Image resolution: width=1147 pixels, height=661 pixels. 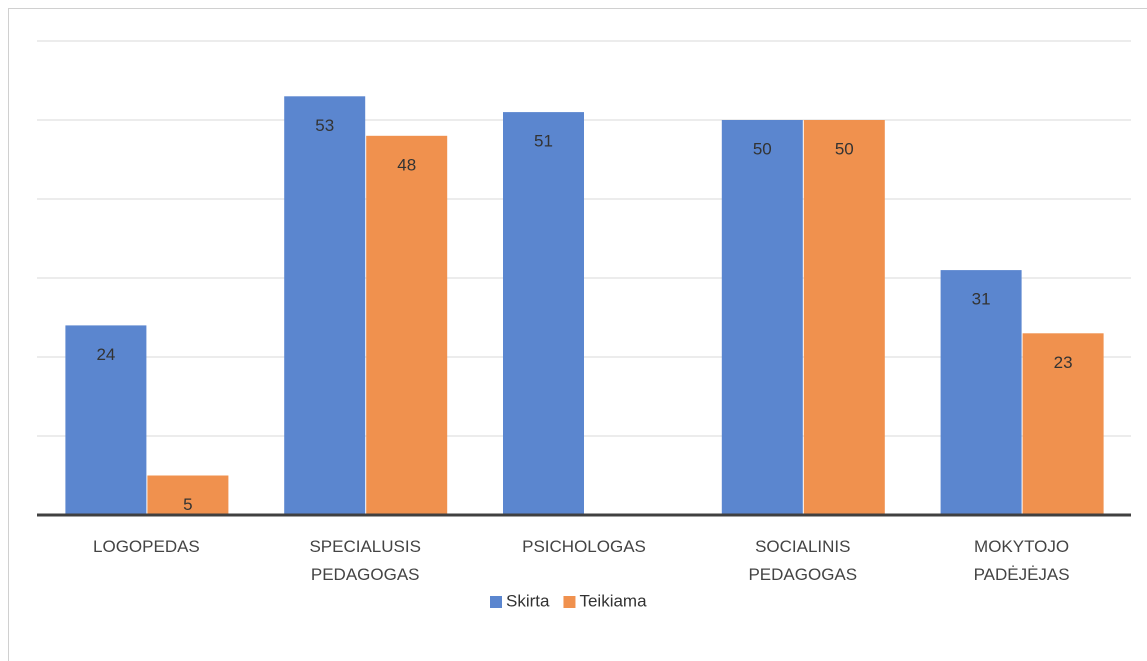 What do you see at coordinates (187, 504) in the screenshot?
I see `data-label: 5` at bounding box center [187, 504].